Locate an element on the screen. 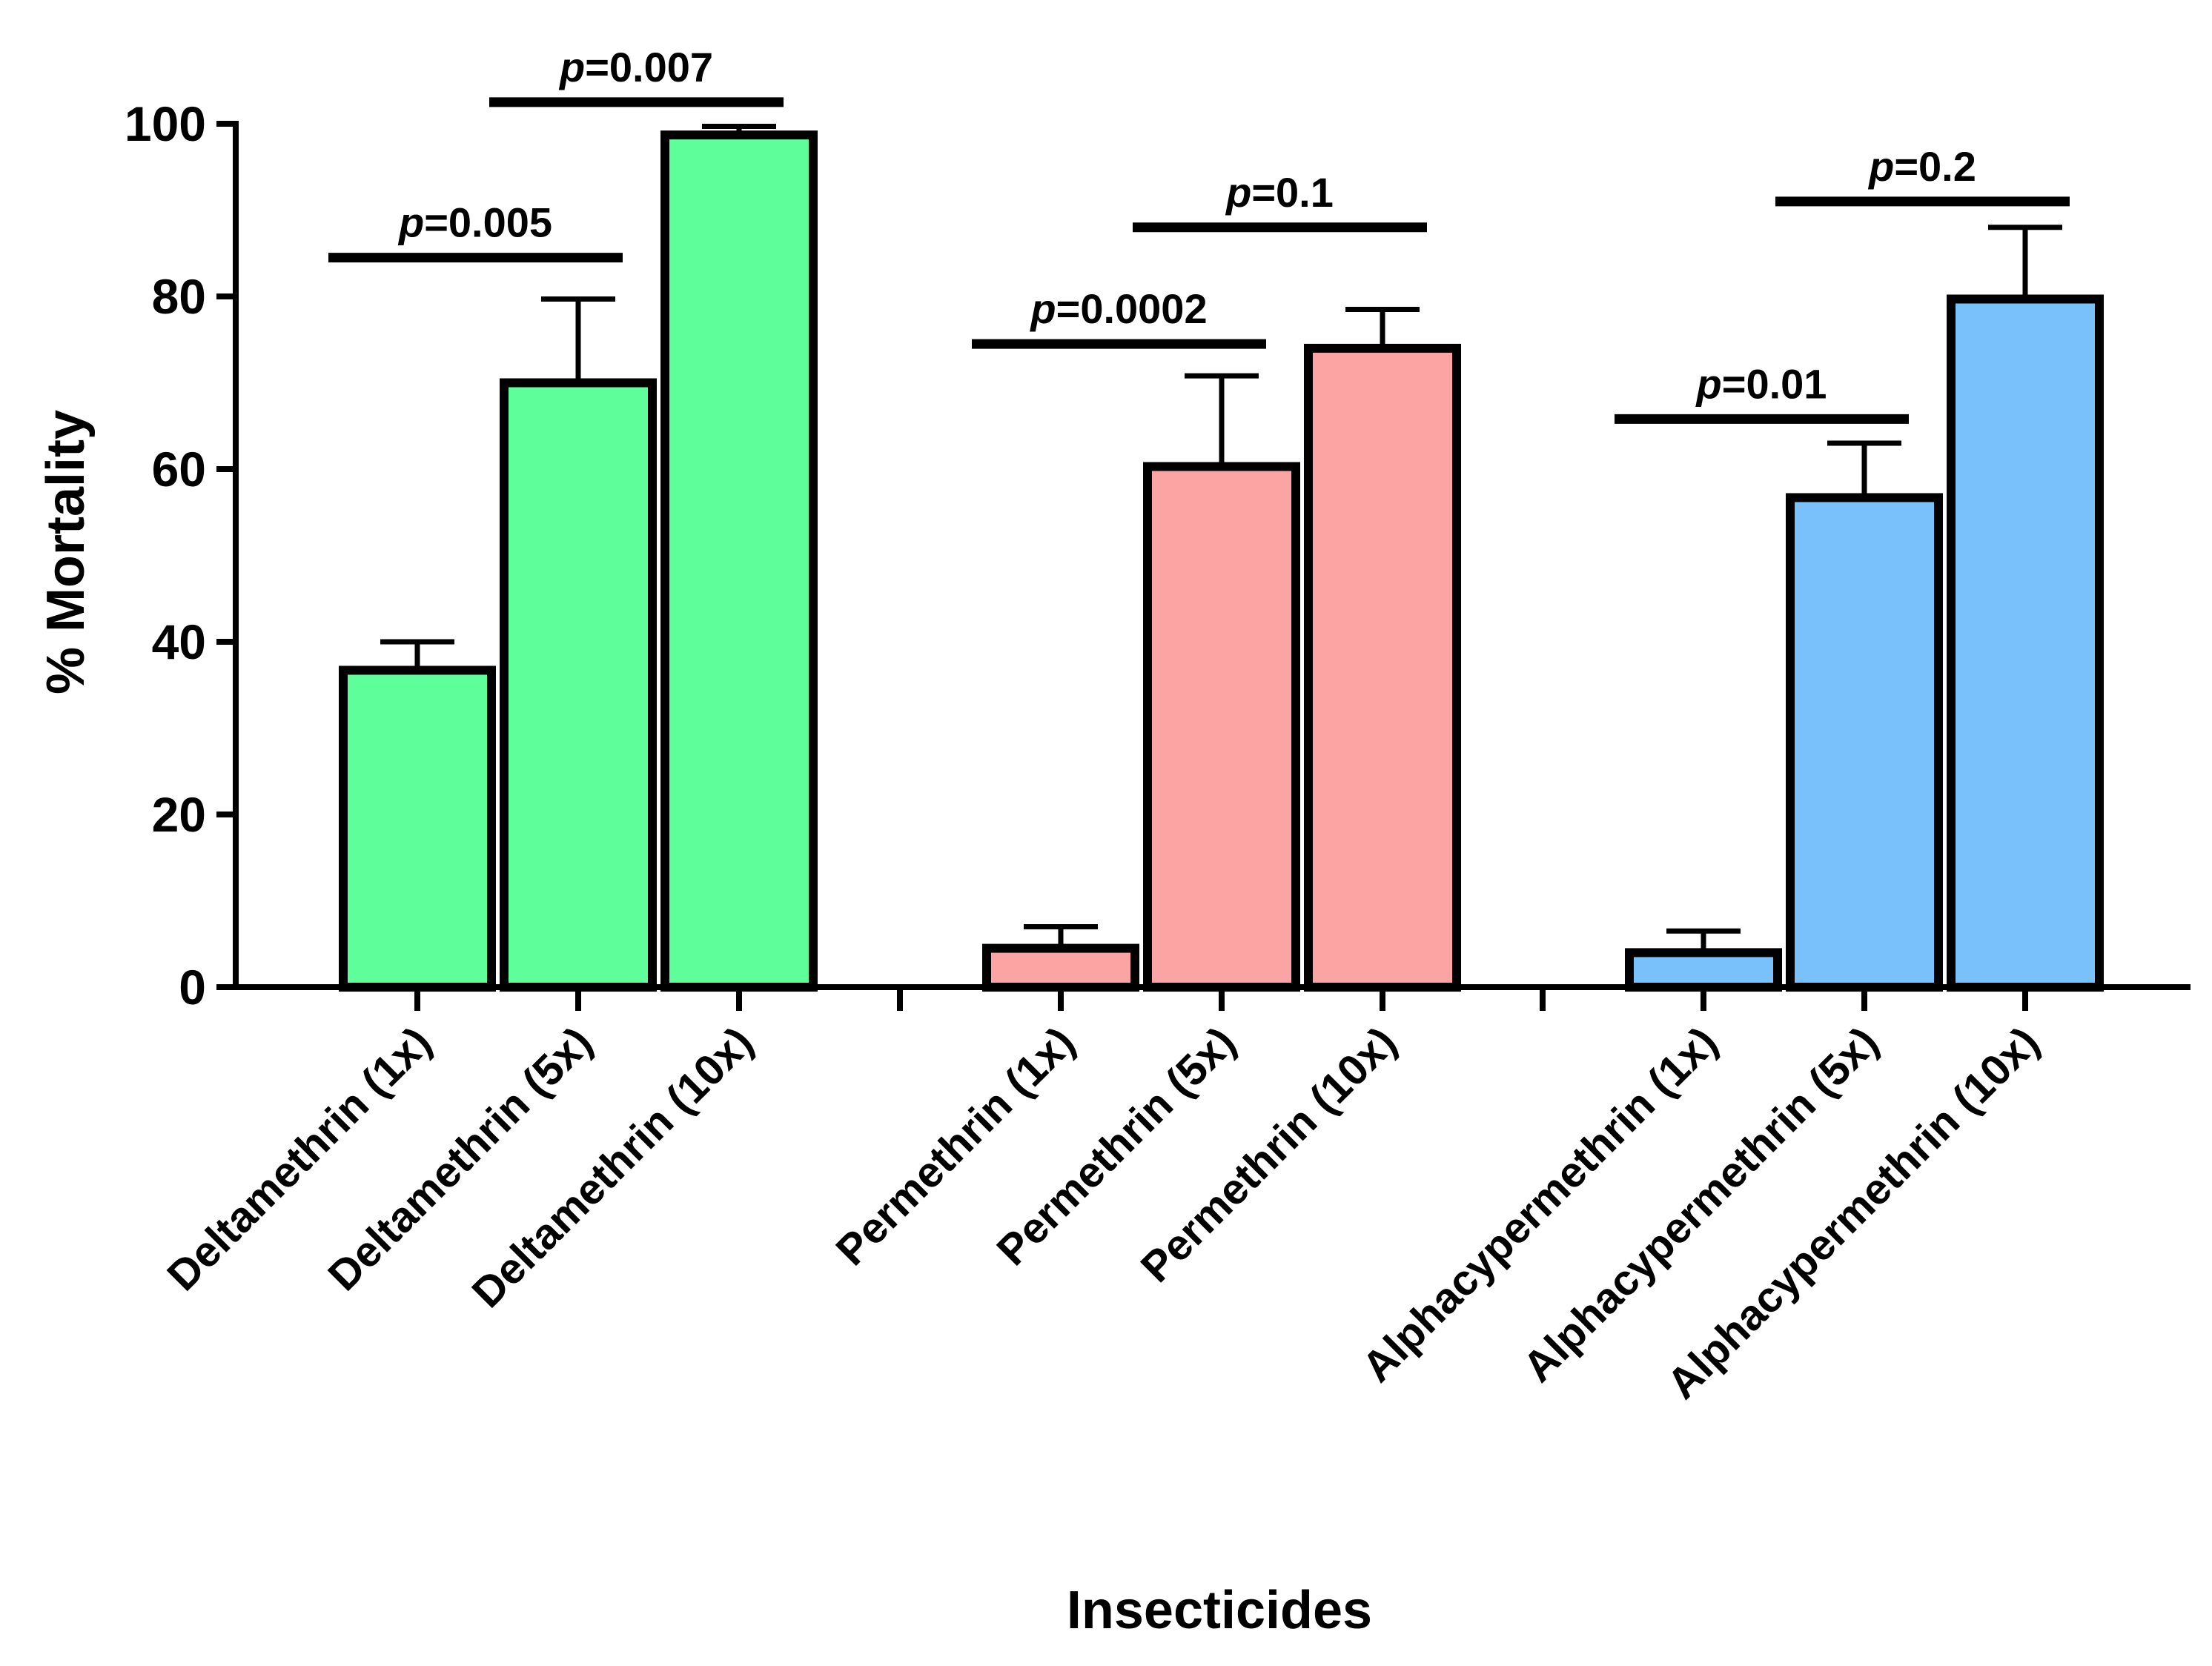 The width and height of the screenshot is (2212, 1666). p-value-number: =0.005 is located at coordinates (488, 222).